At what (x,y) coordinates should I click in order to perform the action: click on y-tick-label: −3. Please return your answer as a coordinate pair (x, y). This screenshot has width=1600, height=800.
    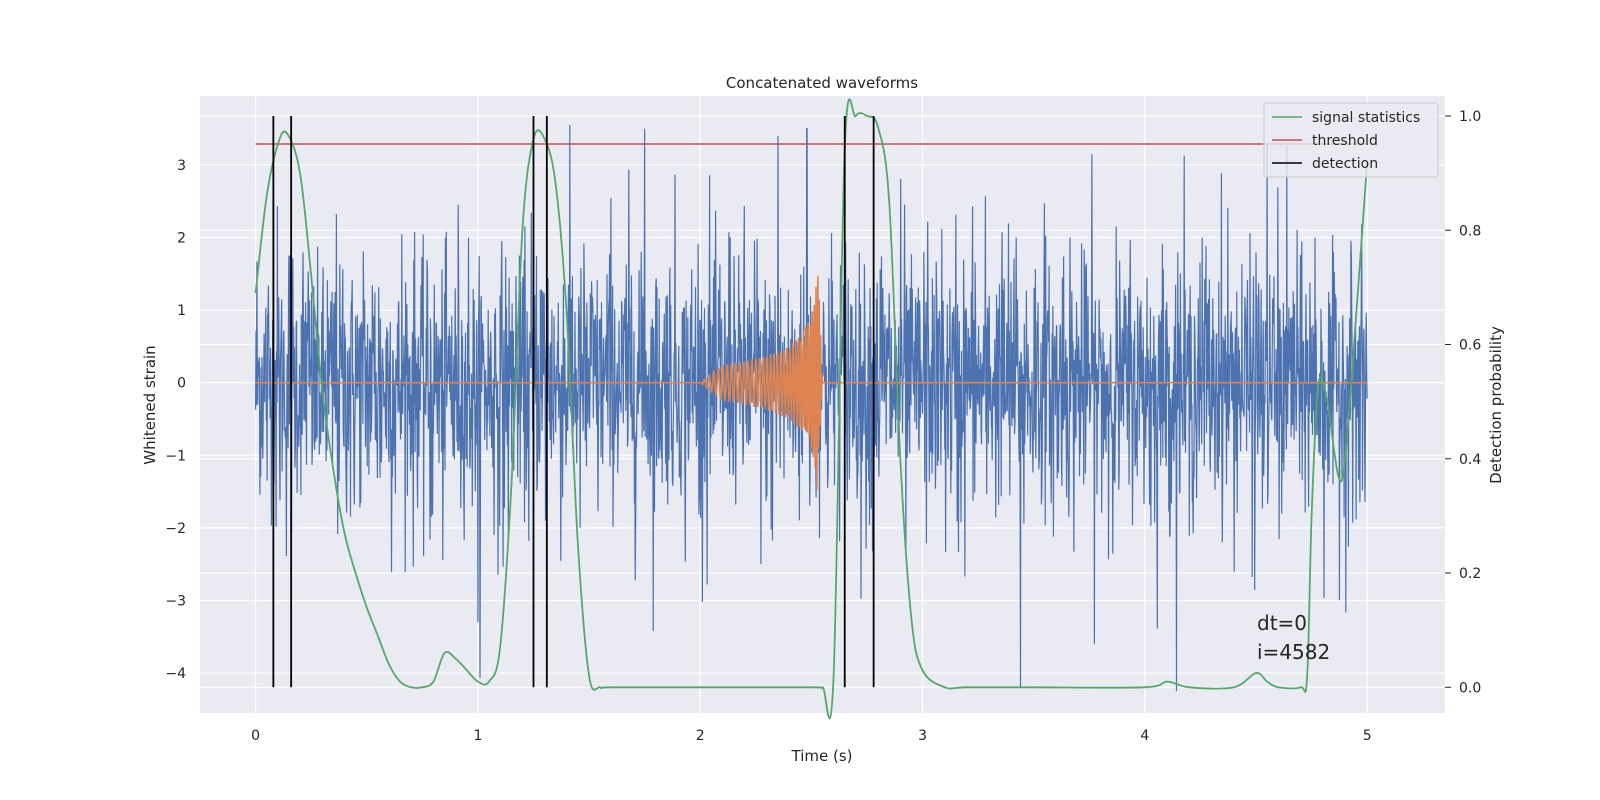
    Looking at the image, I should click on (175, 601).